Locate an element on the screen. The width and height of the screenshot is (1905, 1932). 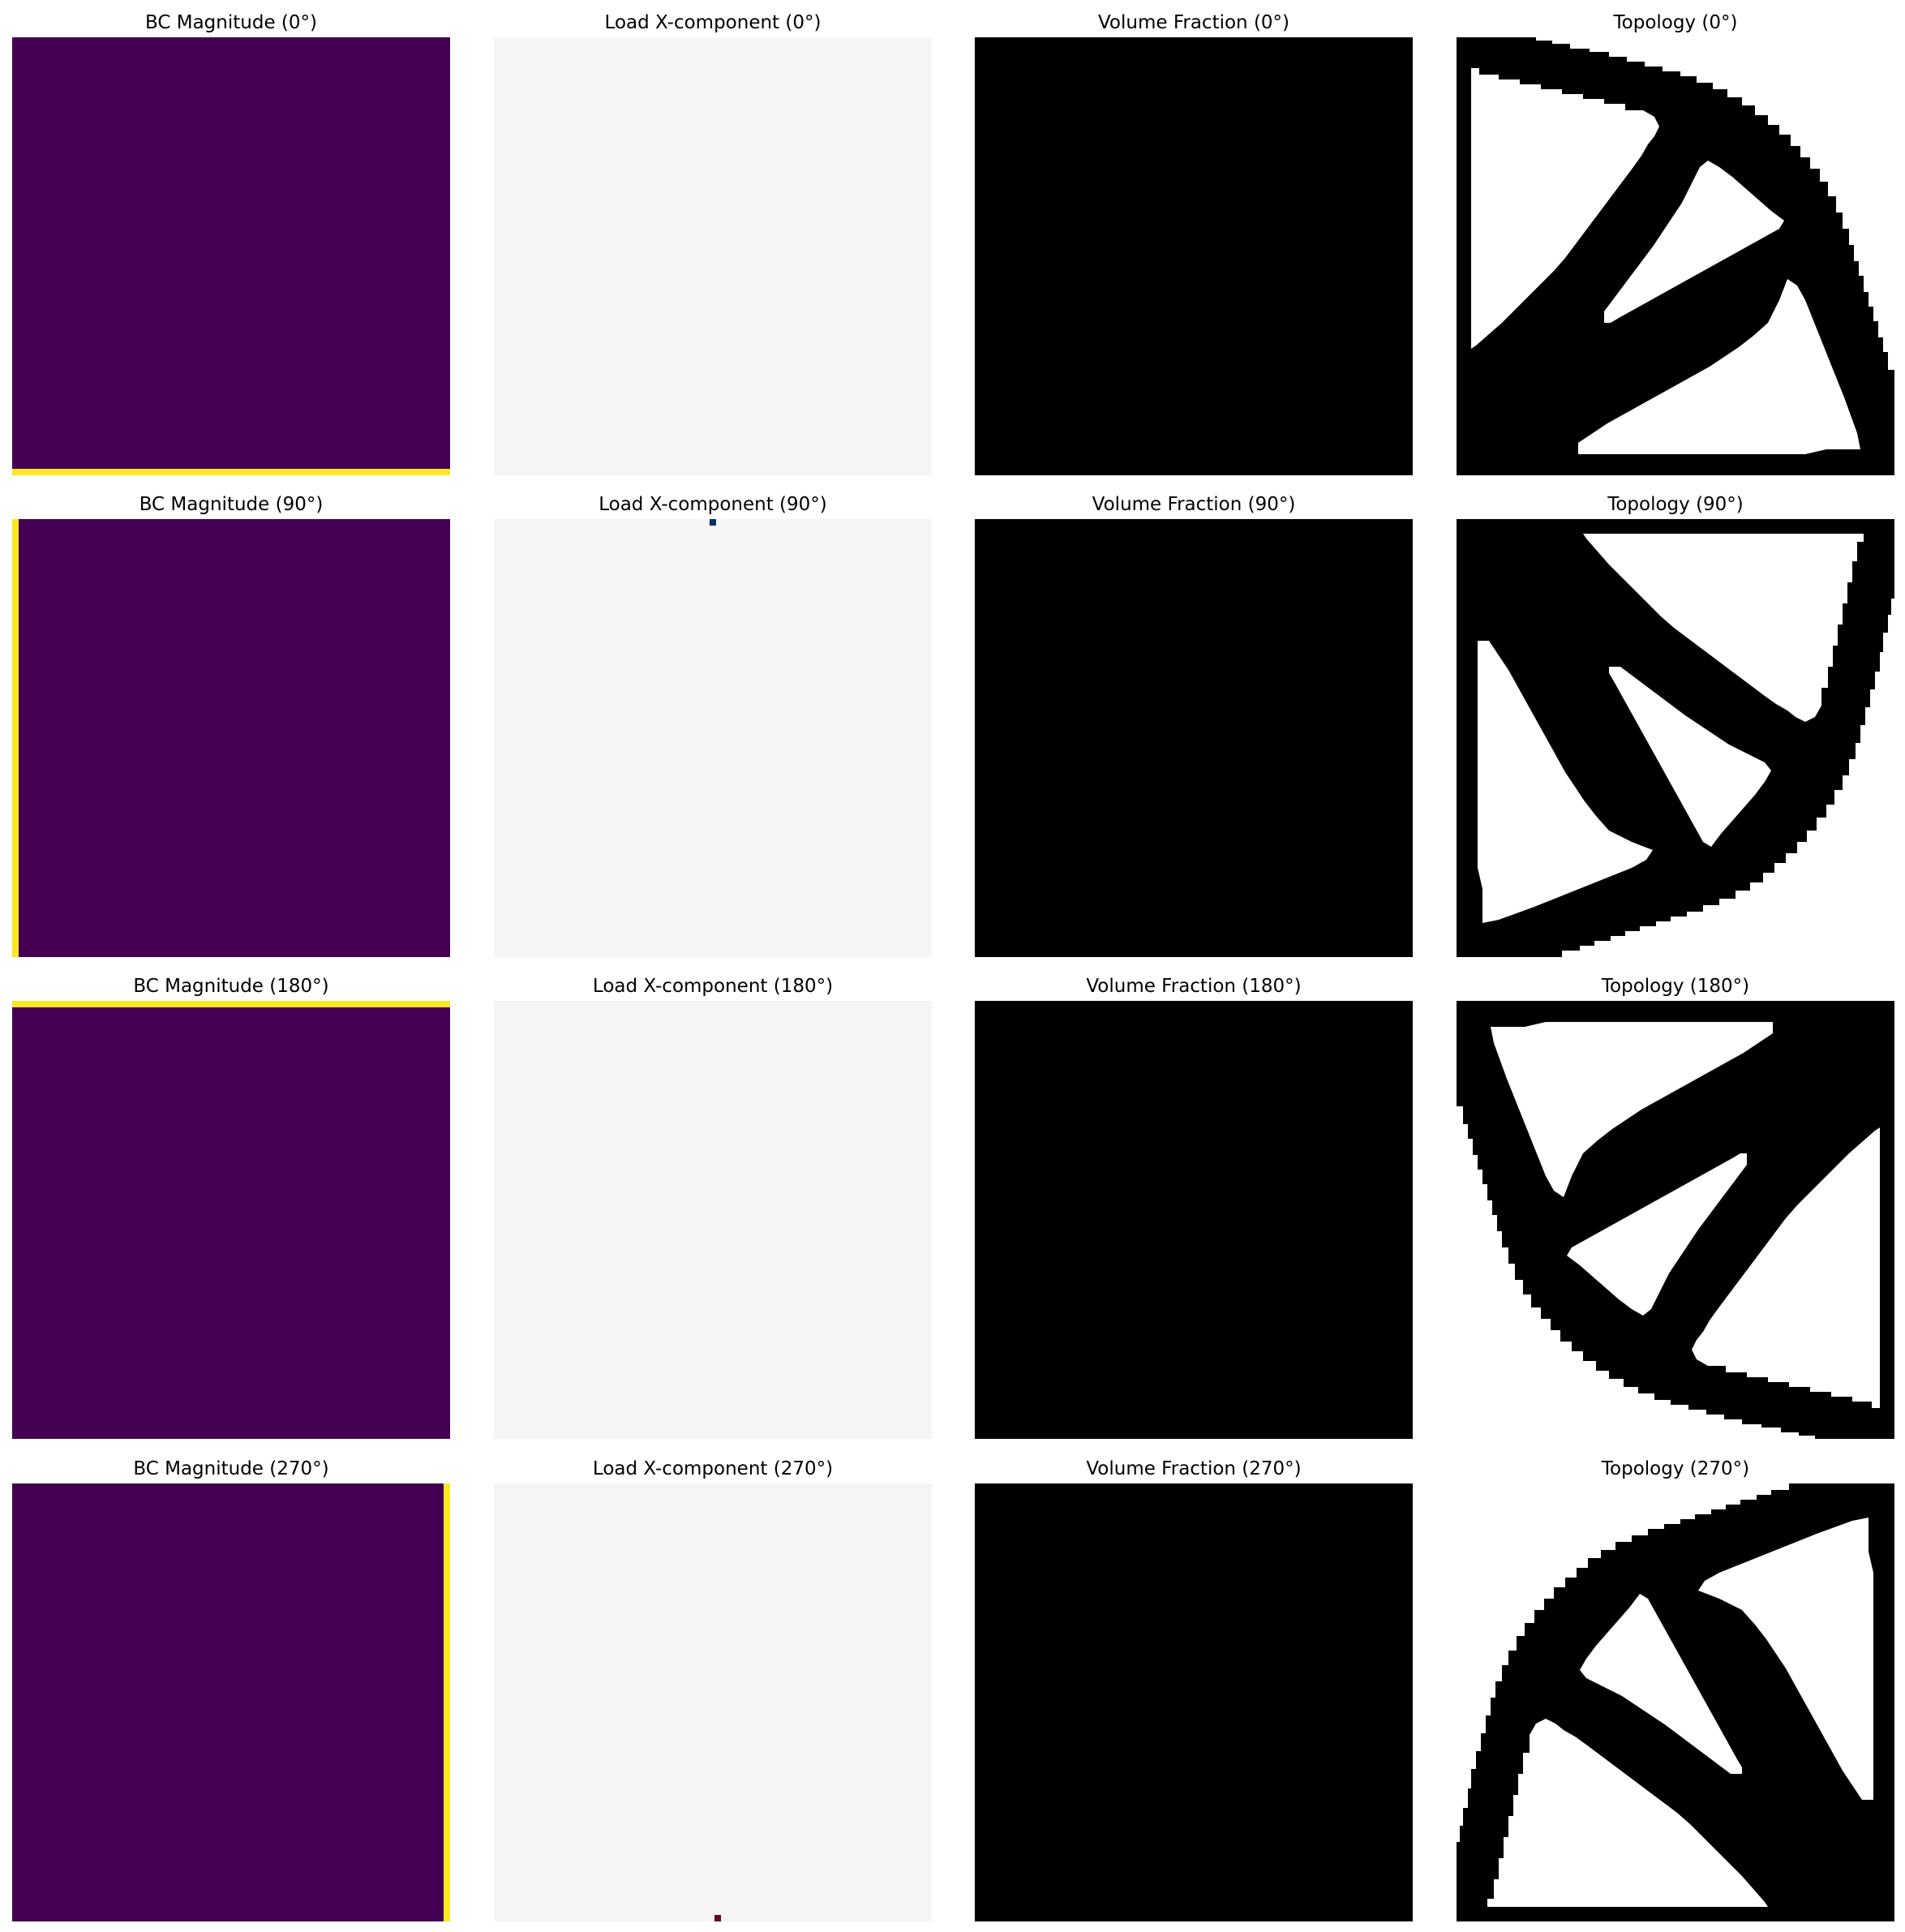
panel-title: Topology (0°) is located at coordinates (1676, 22).